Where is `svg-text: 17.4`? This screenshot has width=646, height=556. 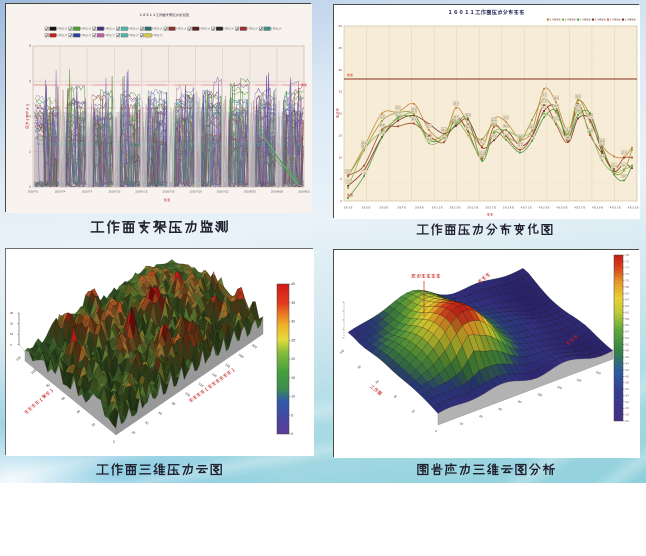
svg-text: 17.4 is located at coordinates (429, 137).